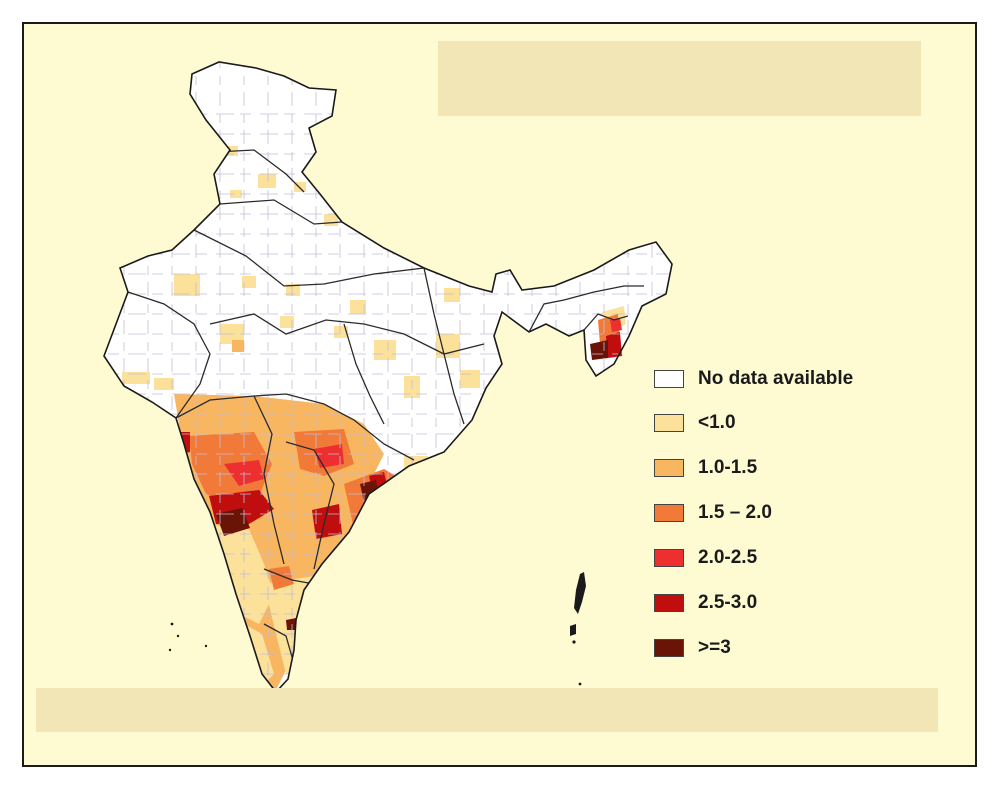 The image size is (1004, 787). Describe the element at coordinates (579, 632) in the screenshot. I see `andaman-nicobar-islands` at that location.